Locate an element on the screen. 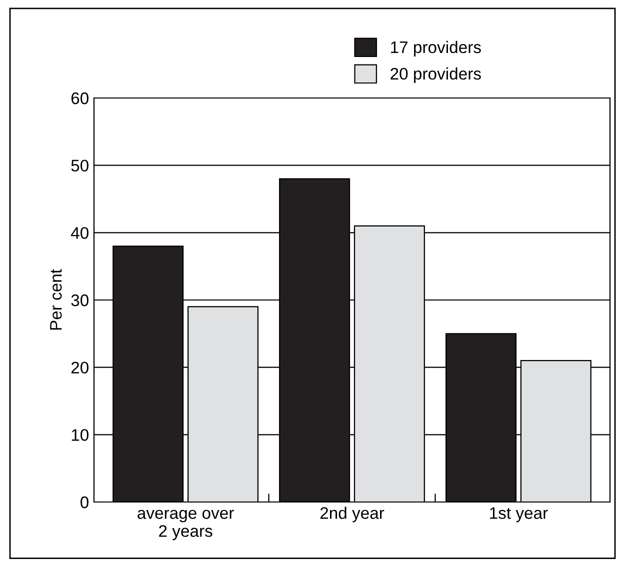 The height and width of the screenshot is (564, 625). x-tick-label: 2nd year is located at coordinates (352, 514).